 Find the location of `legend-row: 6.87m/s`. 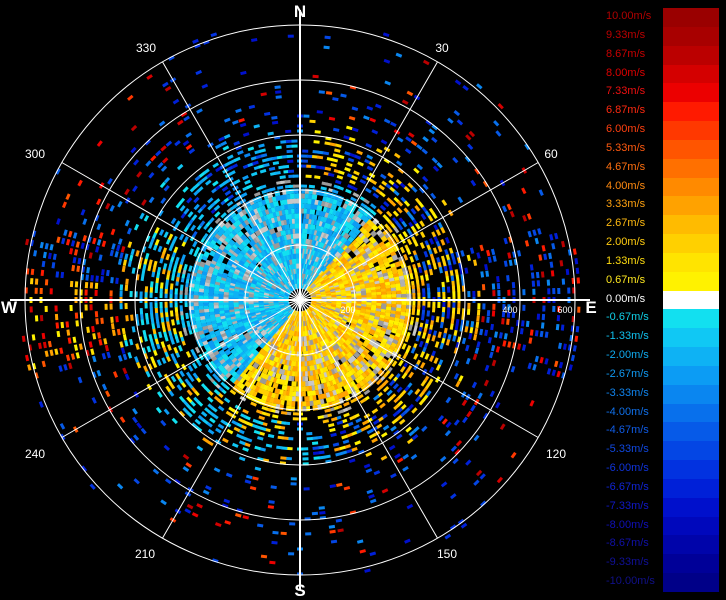

legend-row: 6.87m/s is located at coordinates (664, 112).